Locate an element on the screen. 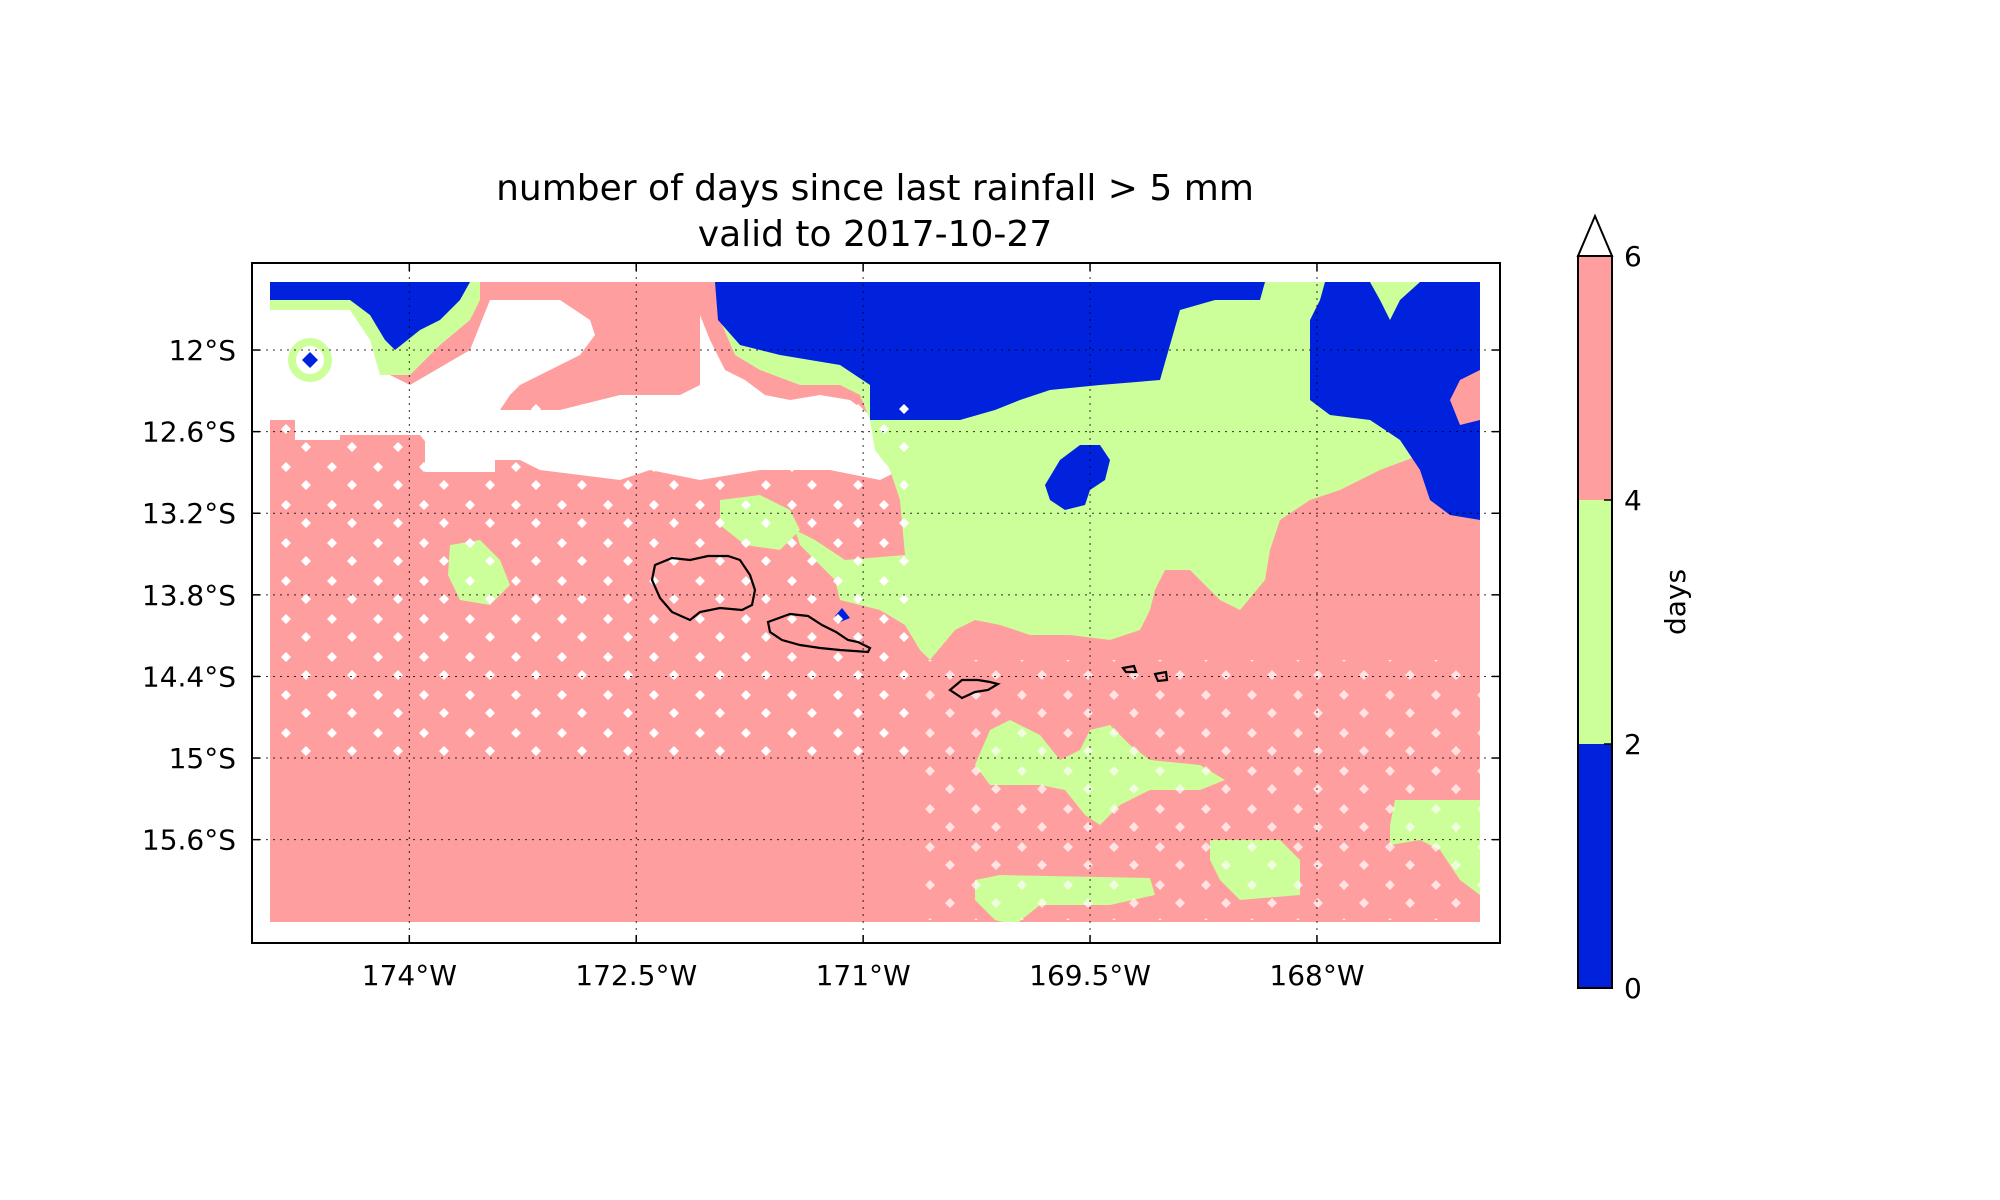  colorbar-bins is located at coordinates (1595, 622).